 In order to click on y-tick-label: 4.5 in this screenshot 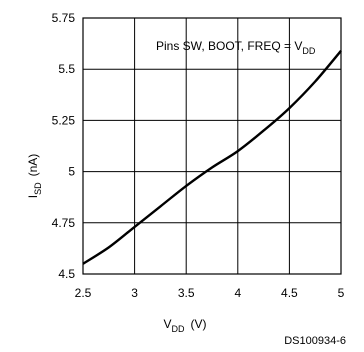, I will do `click(66, 274)`.